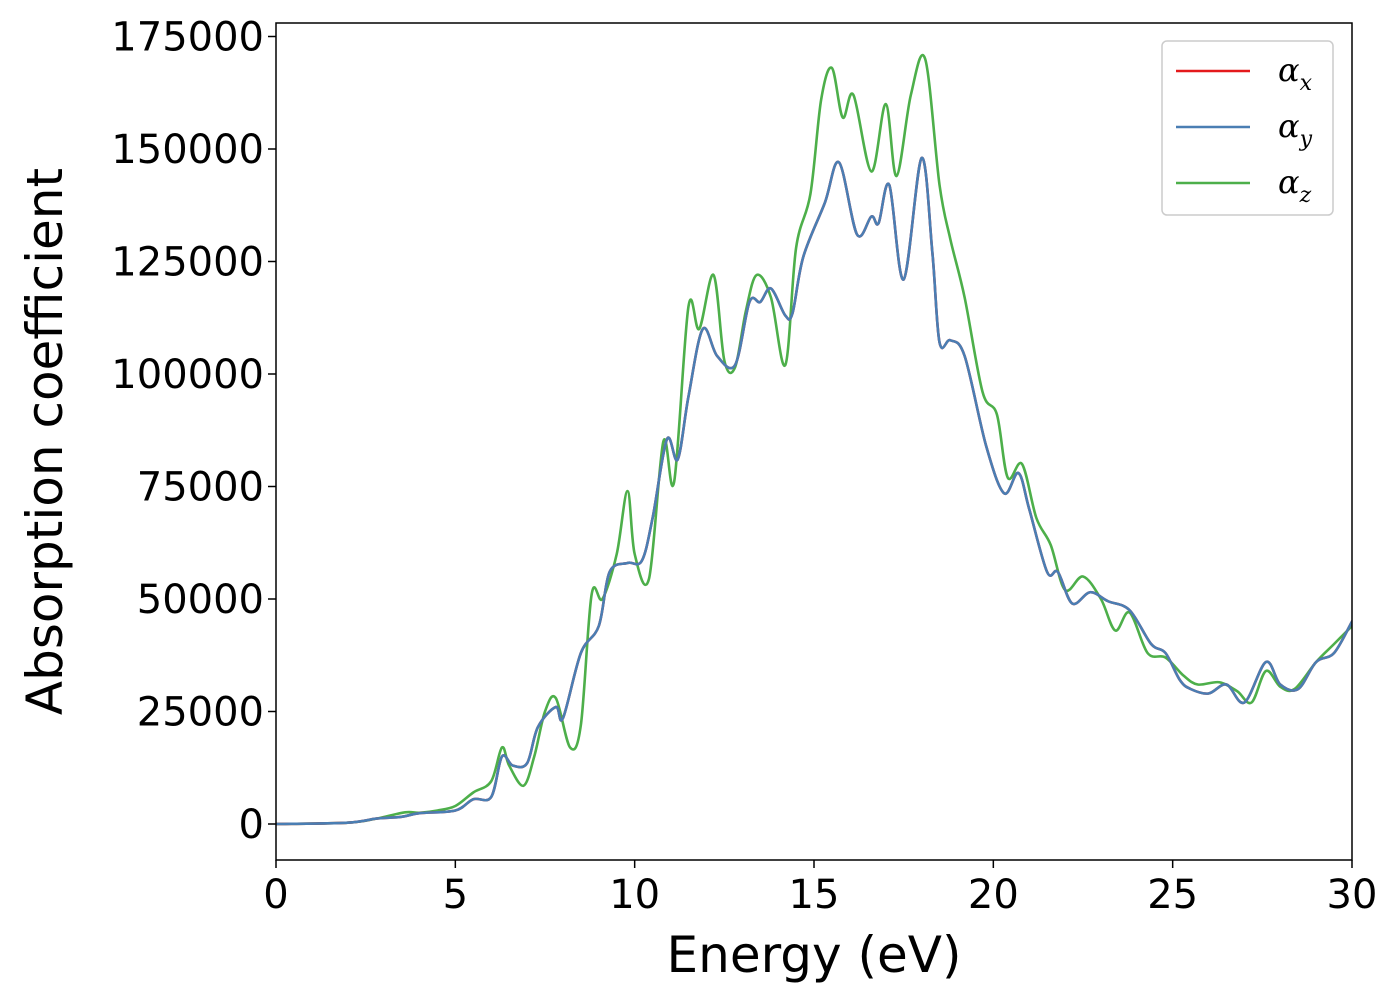  I want to click on y-tick-label: 175000, so click(187, 38).